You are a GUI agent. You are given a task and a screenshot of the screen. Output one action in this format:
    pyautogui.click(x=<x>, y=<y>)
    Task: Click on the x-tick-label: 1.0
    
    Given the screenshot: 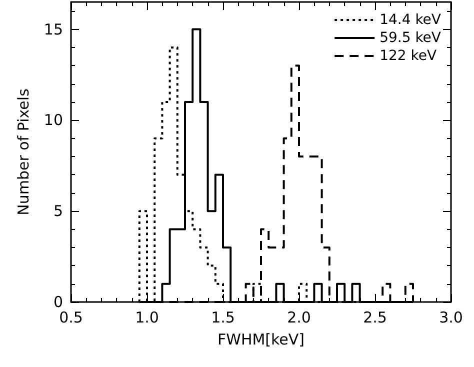 What is the action you would take?
    pyautogui.click(x=147, y=317)
    